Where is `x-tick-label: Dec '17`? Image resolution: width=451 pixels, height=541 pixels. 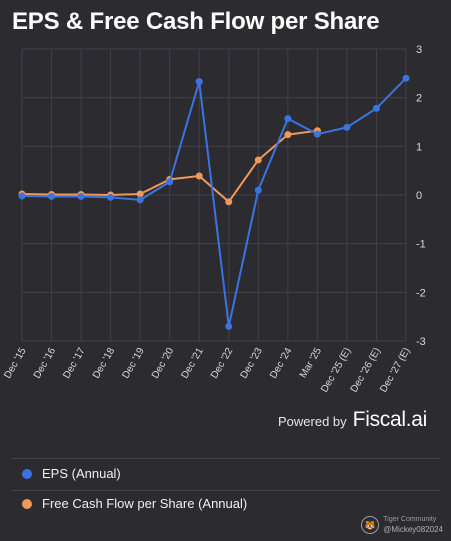 x-tick-label: Dec '17 is located at coordinates (74, 363).